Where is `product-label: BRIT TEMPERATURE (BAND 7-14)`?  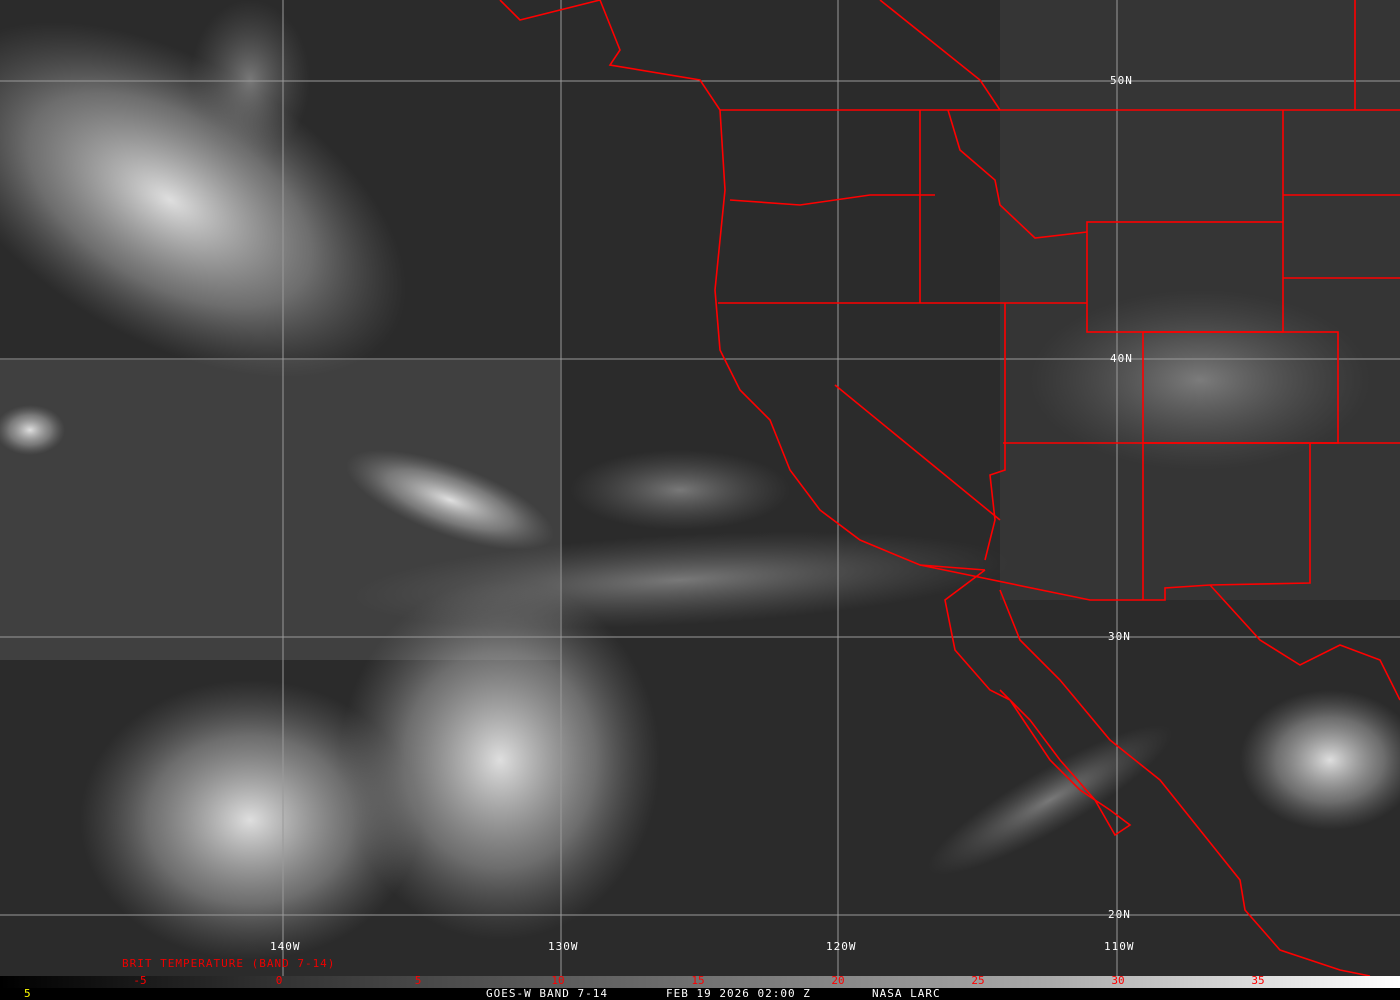 product-label: BRIT TEMPERATURE (BAND 7-14) is located at coordinates (229, 963).